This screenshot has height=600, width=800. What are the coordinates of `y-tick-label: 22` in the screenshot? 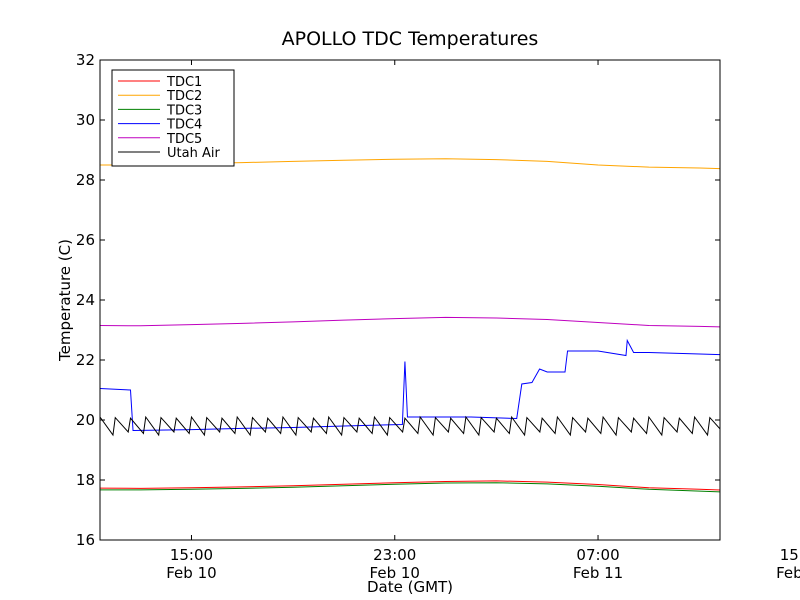 It's located at (85, 360).